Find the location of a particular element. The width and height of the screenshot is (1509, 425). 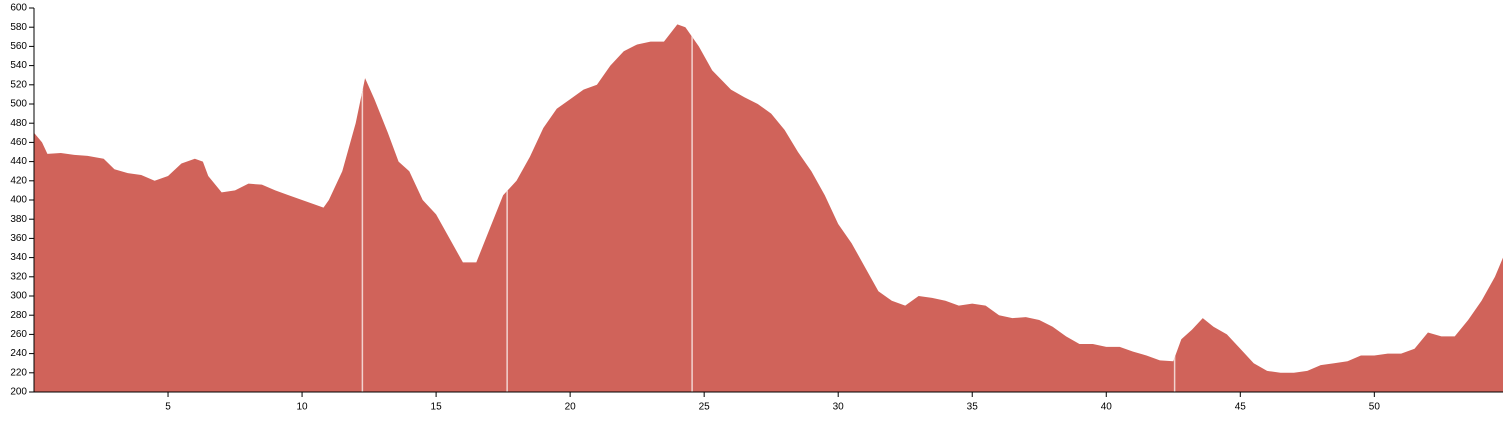

y-tick-label: 580 is located at coordinates (18, 27).